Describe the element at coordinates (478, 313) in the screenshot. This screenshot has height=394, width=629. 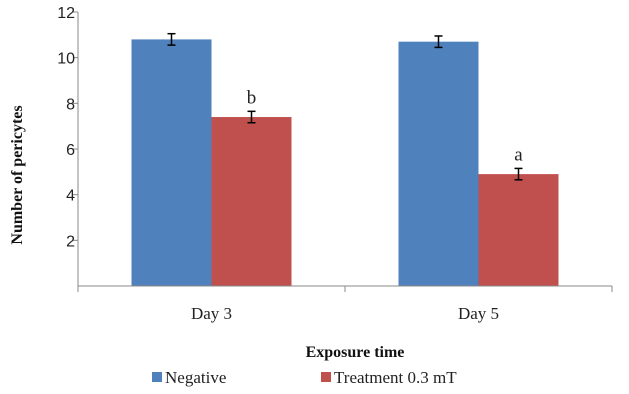
I see `x-tick-label: Day 5` at that location.